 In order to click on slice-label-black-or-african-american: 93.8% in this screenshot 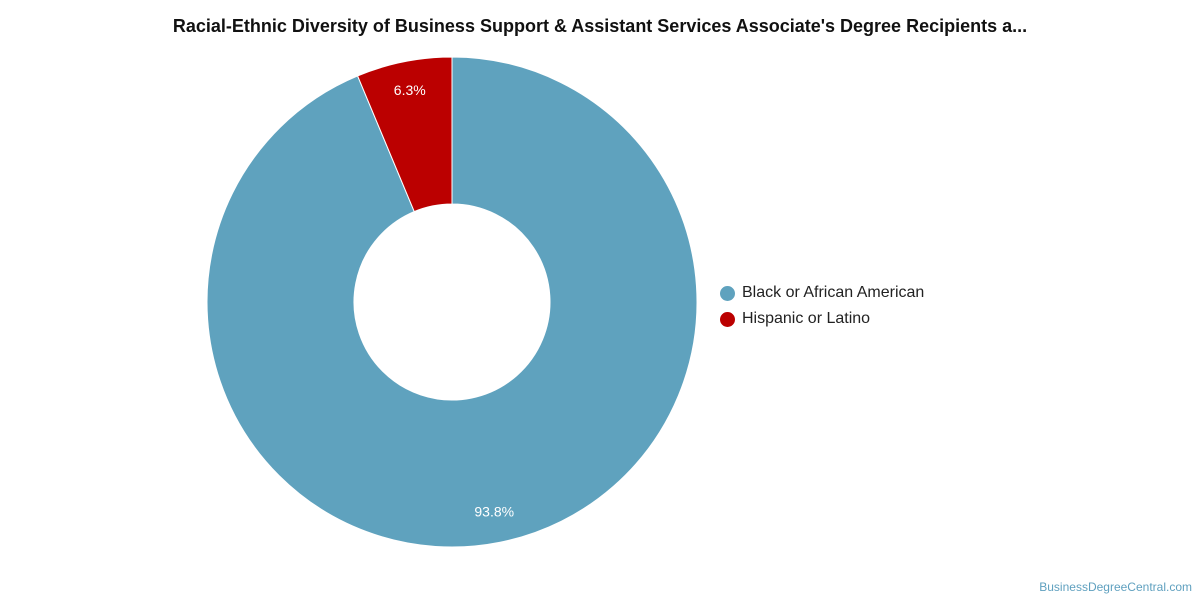, I will do `click(494, 512)`.